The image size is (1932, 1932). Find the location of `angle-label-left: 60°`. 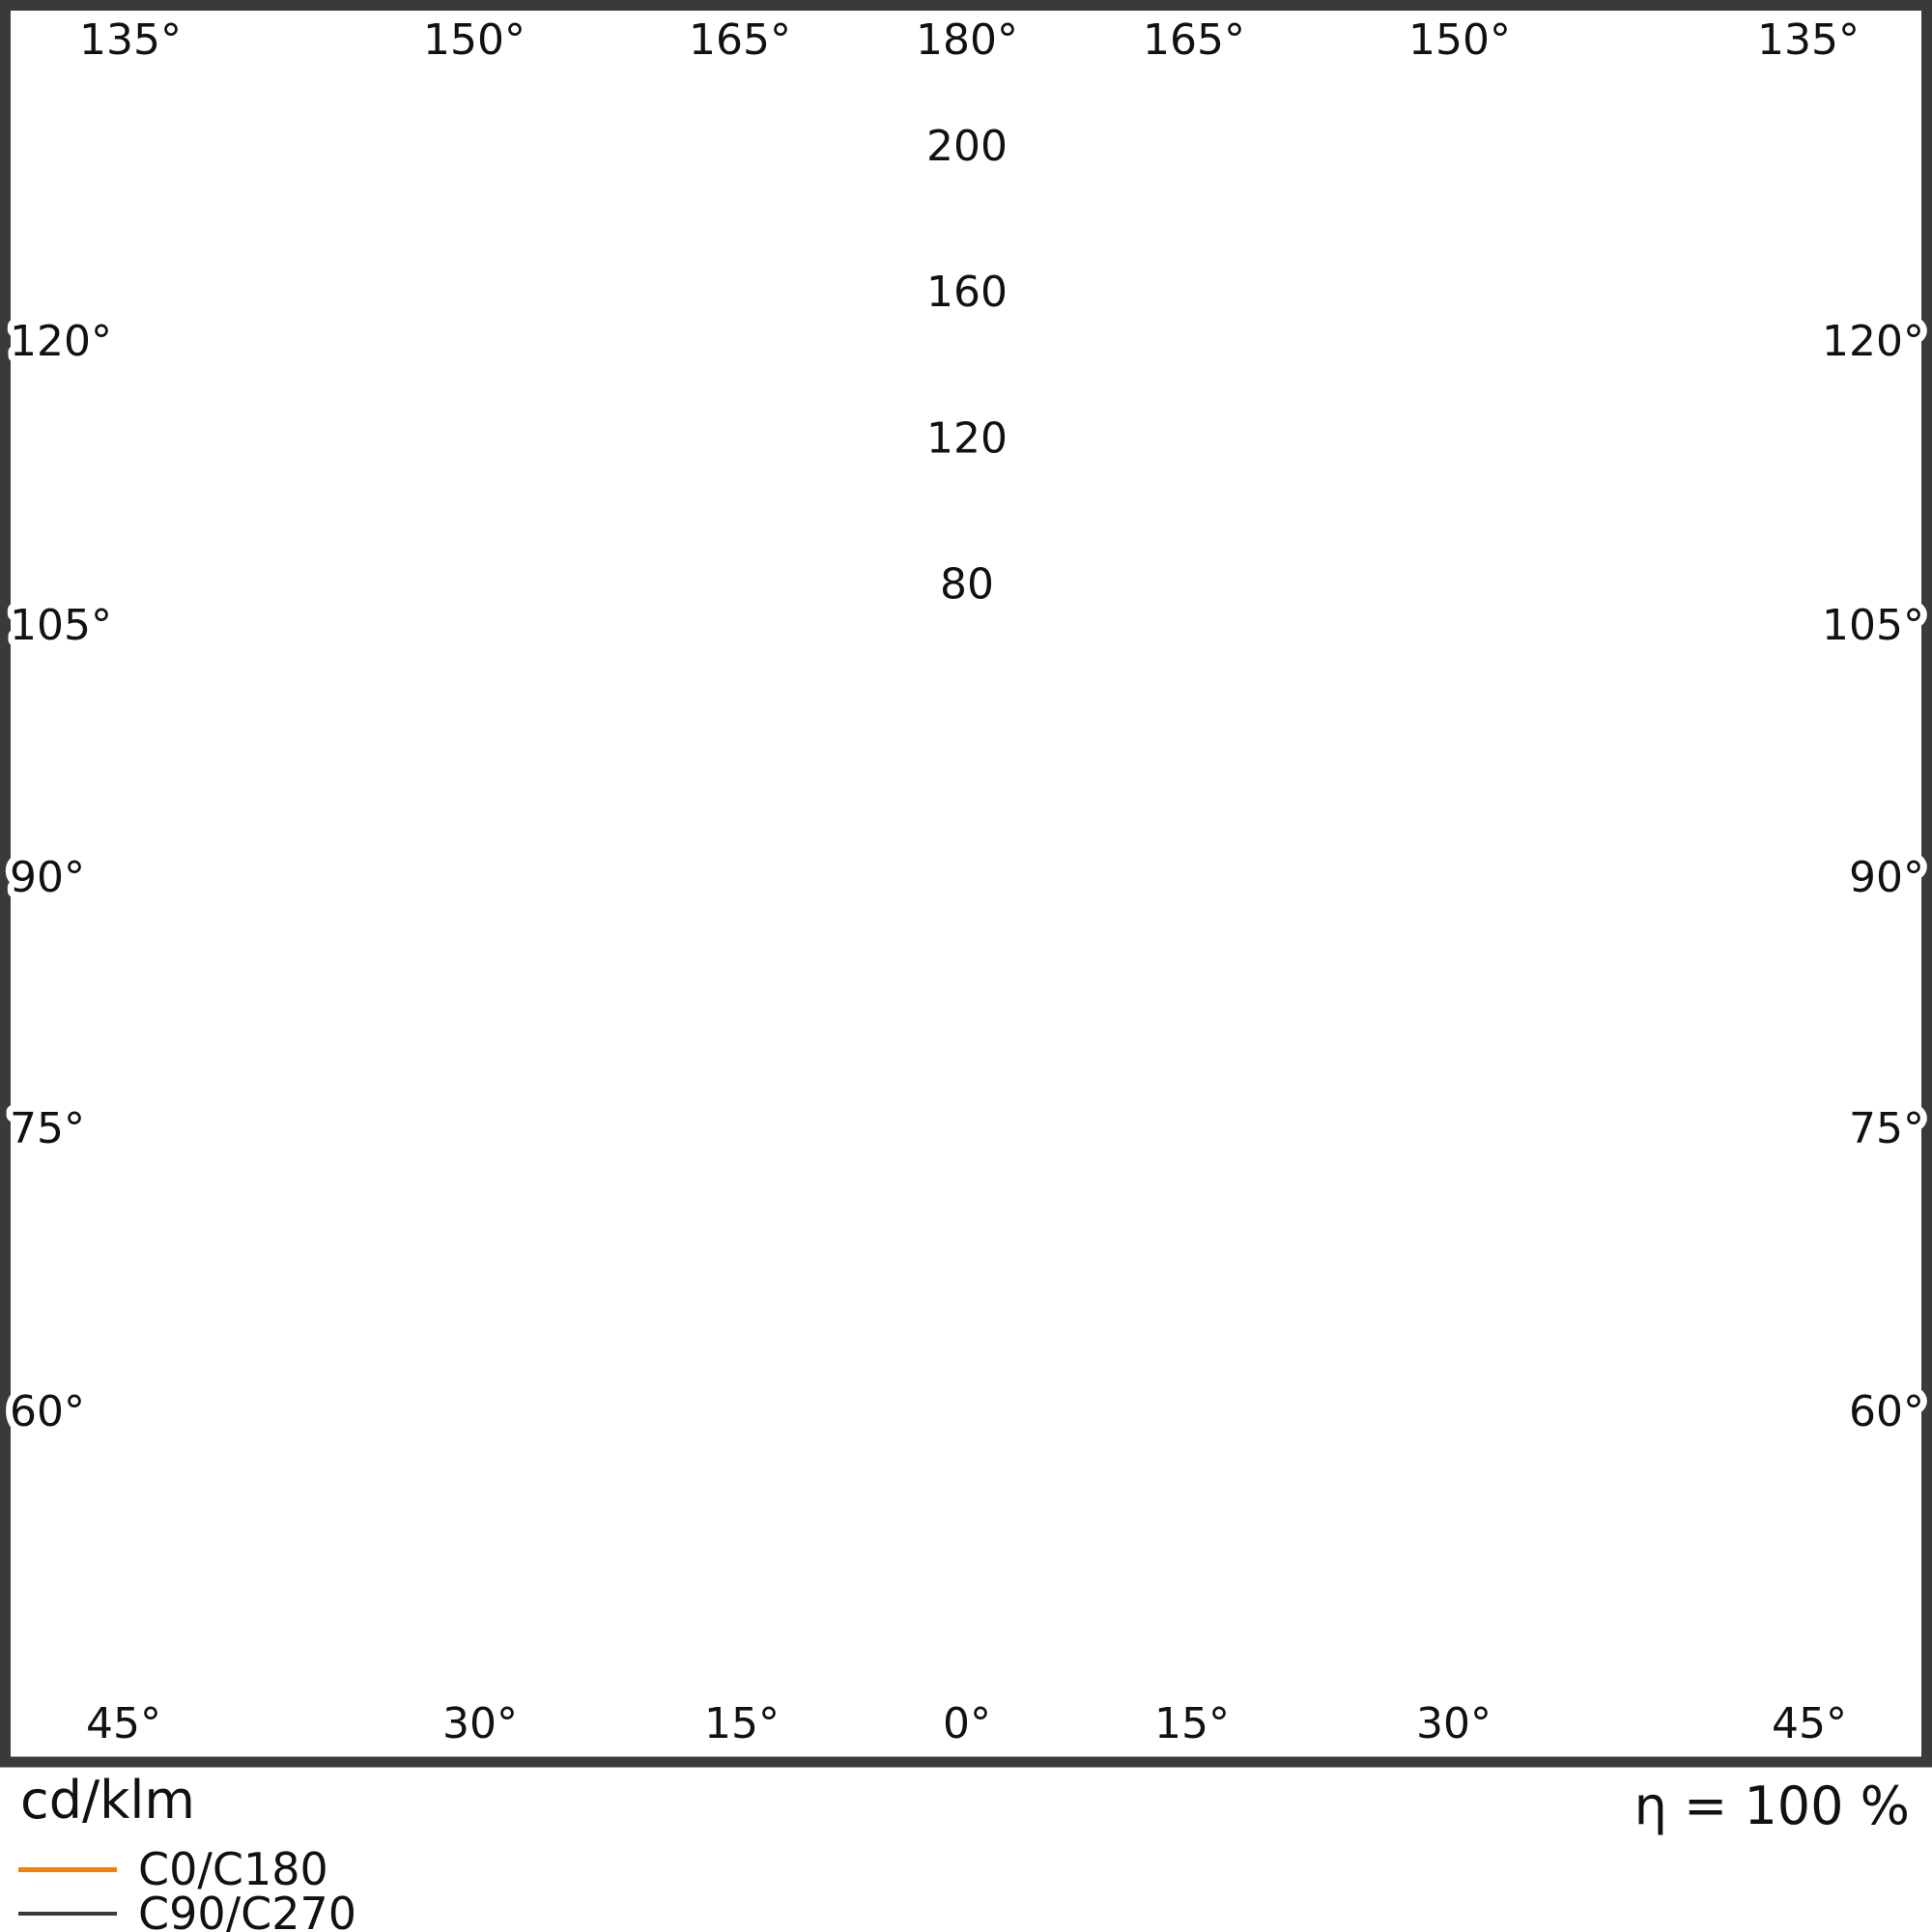

angle-label-left: 60° is located at coordinates (47, 1411).